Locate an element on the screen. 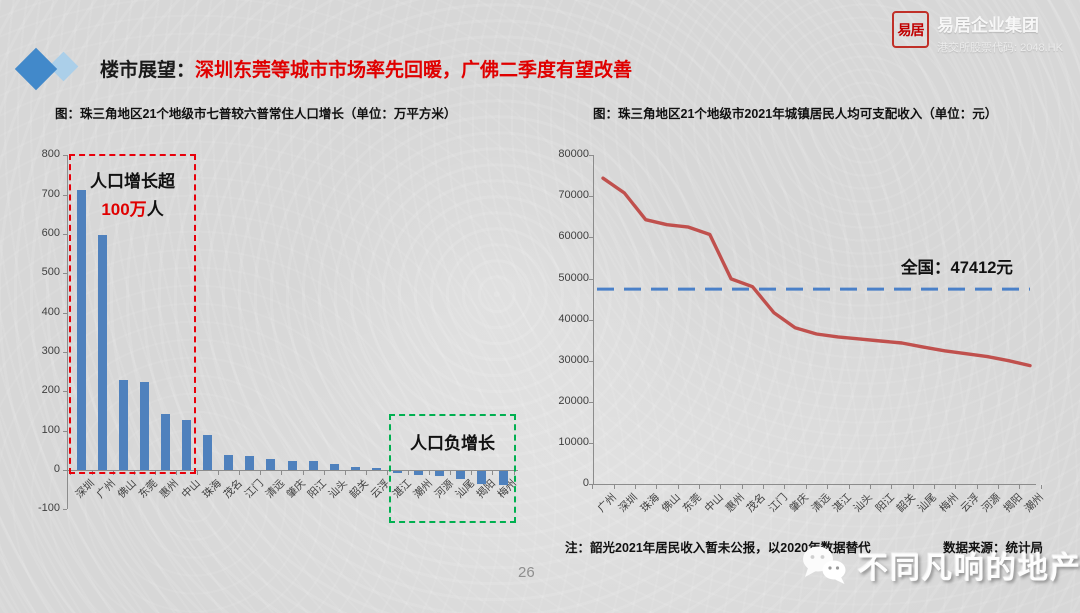  growth-annotation-line1: 人口增长超 is located at coordinates (132, 181).